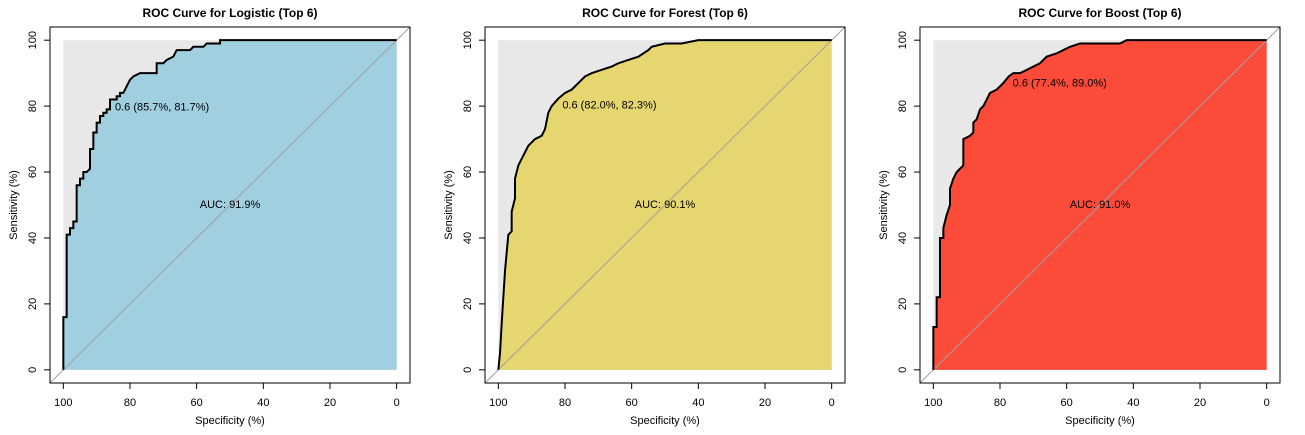 The height and width of the screenshot is (435, 1305). Describe the element at coordinates (665, 13) in the screenshot. I see `chart-title: ROC Curve for Forest (Top 6)` at that location.